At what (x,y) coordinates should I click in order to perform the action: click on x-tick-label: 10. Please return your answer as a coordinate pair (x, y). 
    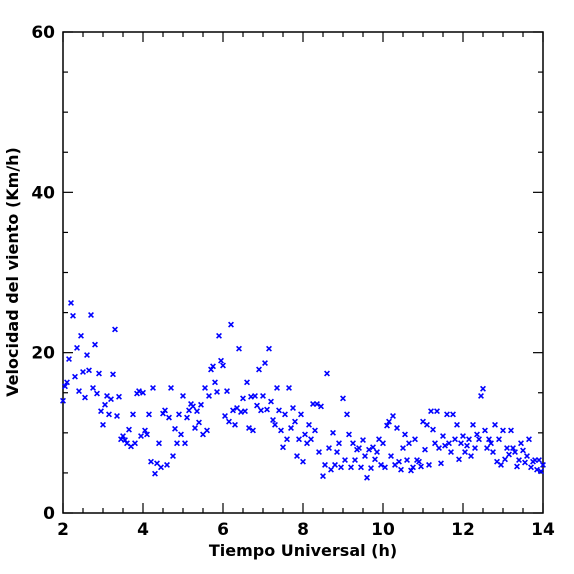
    Looking at the image, I should click on (383, 530).